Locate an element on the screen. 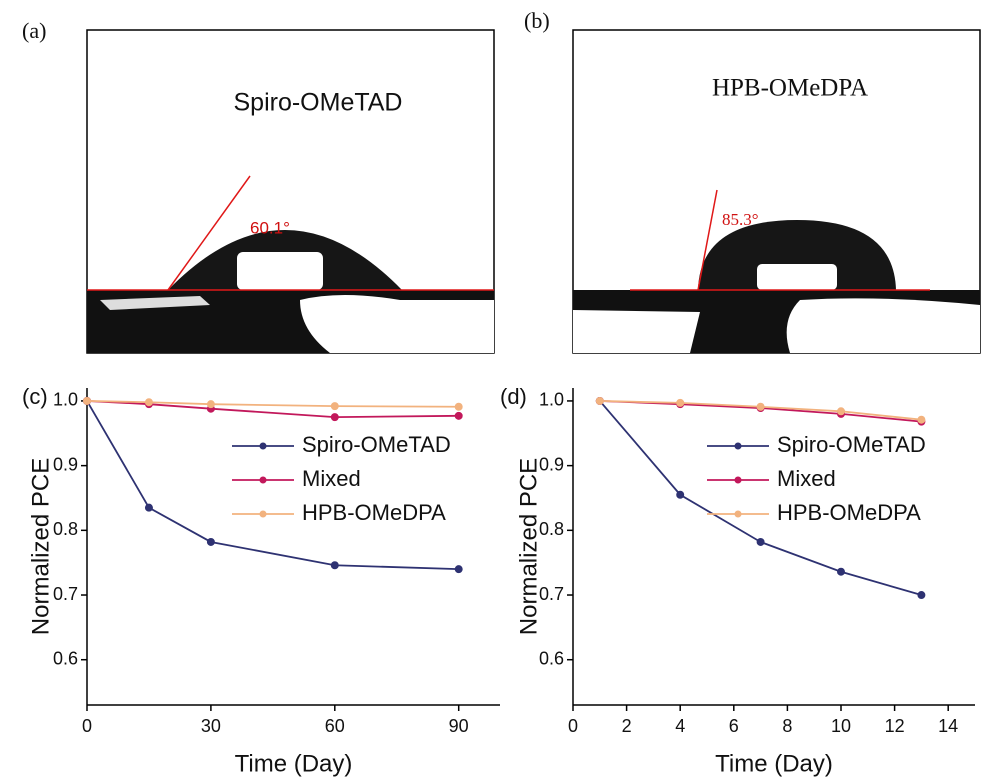 Image resolution: width=984 pixels, height=781 pixels. sample-name: HPB-OMeDPA is located at coordinates (790, 88).